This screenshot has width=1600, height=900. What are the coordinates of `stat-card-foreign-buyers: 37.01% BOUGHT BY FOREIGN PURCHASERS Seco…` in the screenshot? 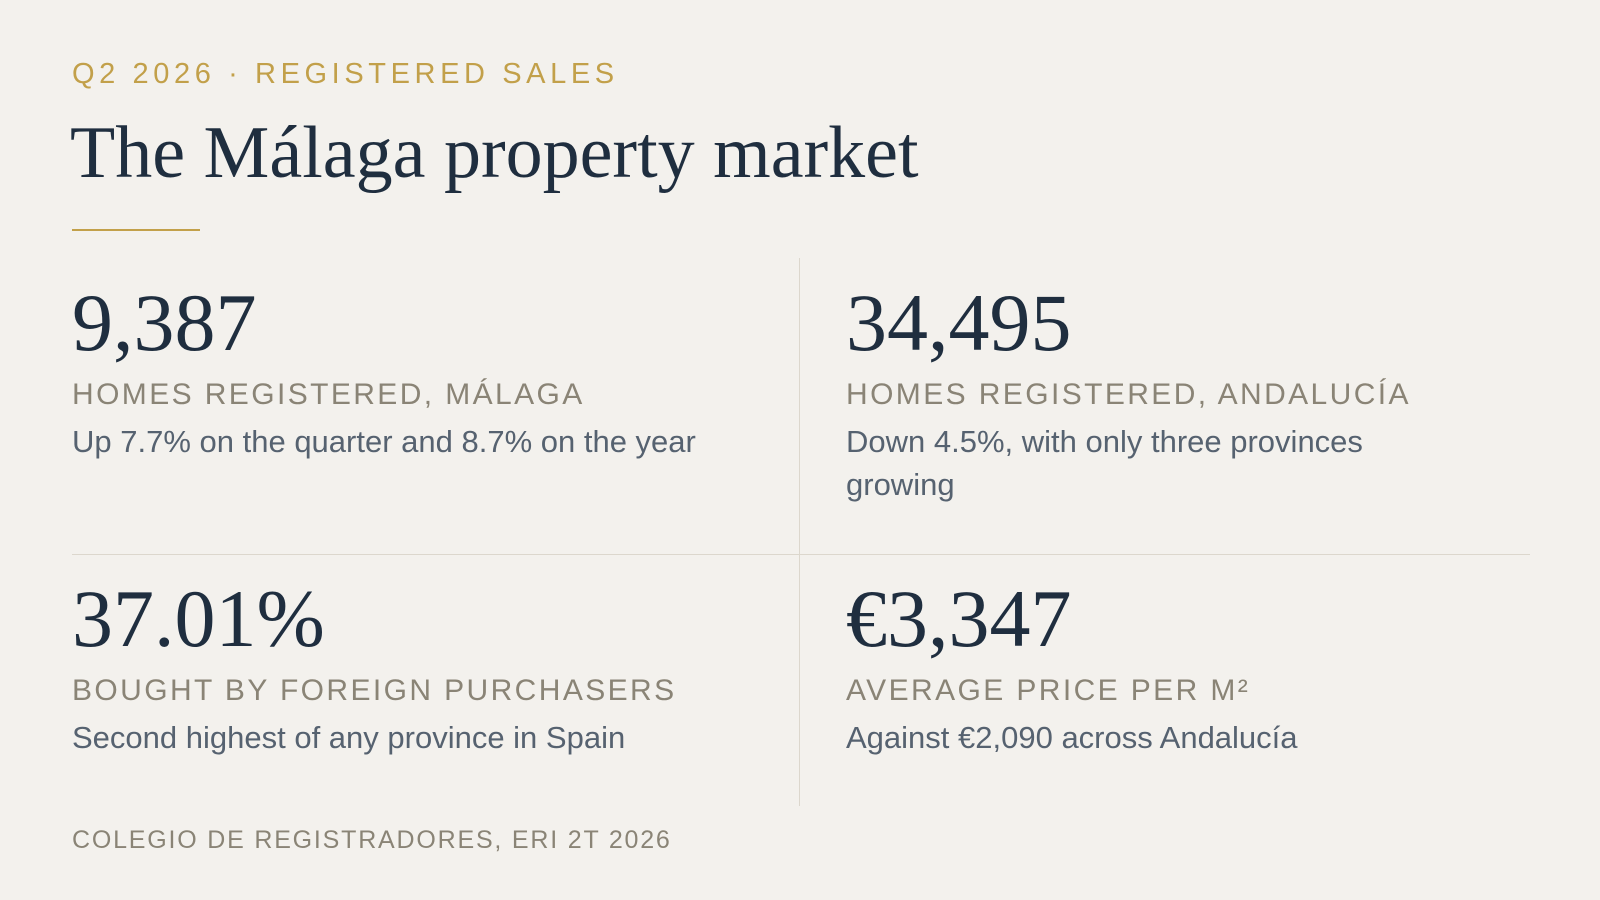 It's located at (417, 665).